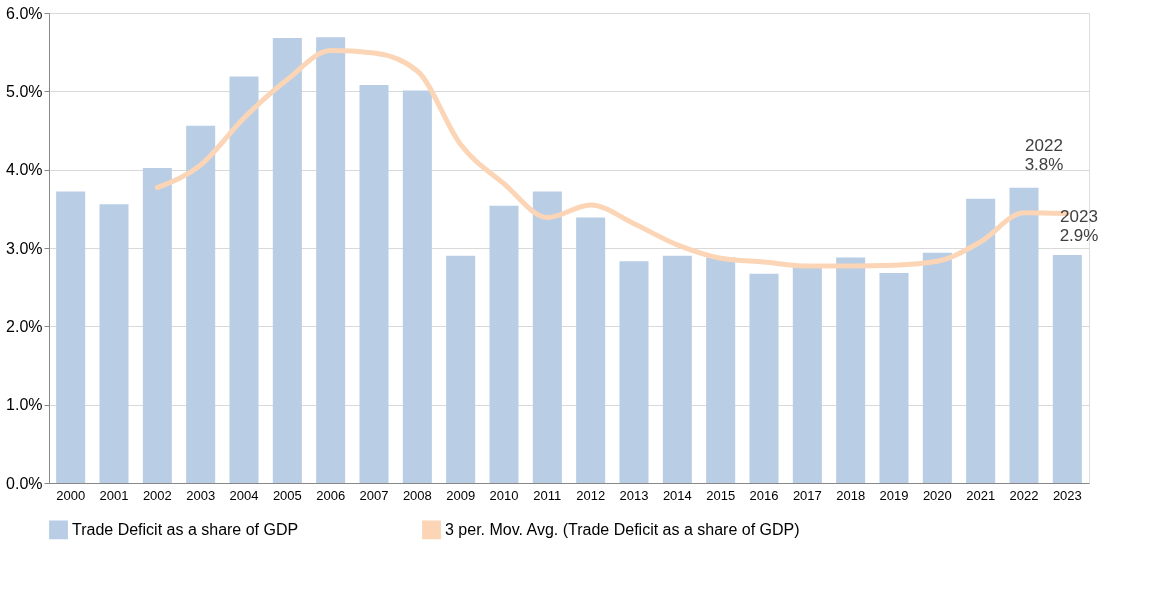  I want to click on x-tick-label: 2005, so click(287, 495).